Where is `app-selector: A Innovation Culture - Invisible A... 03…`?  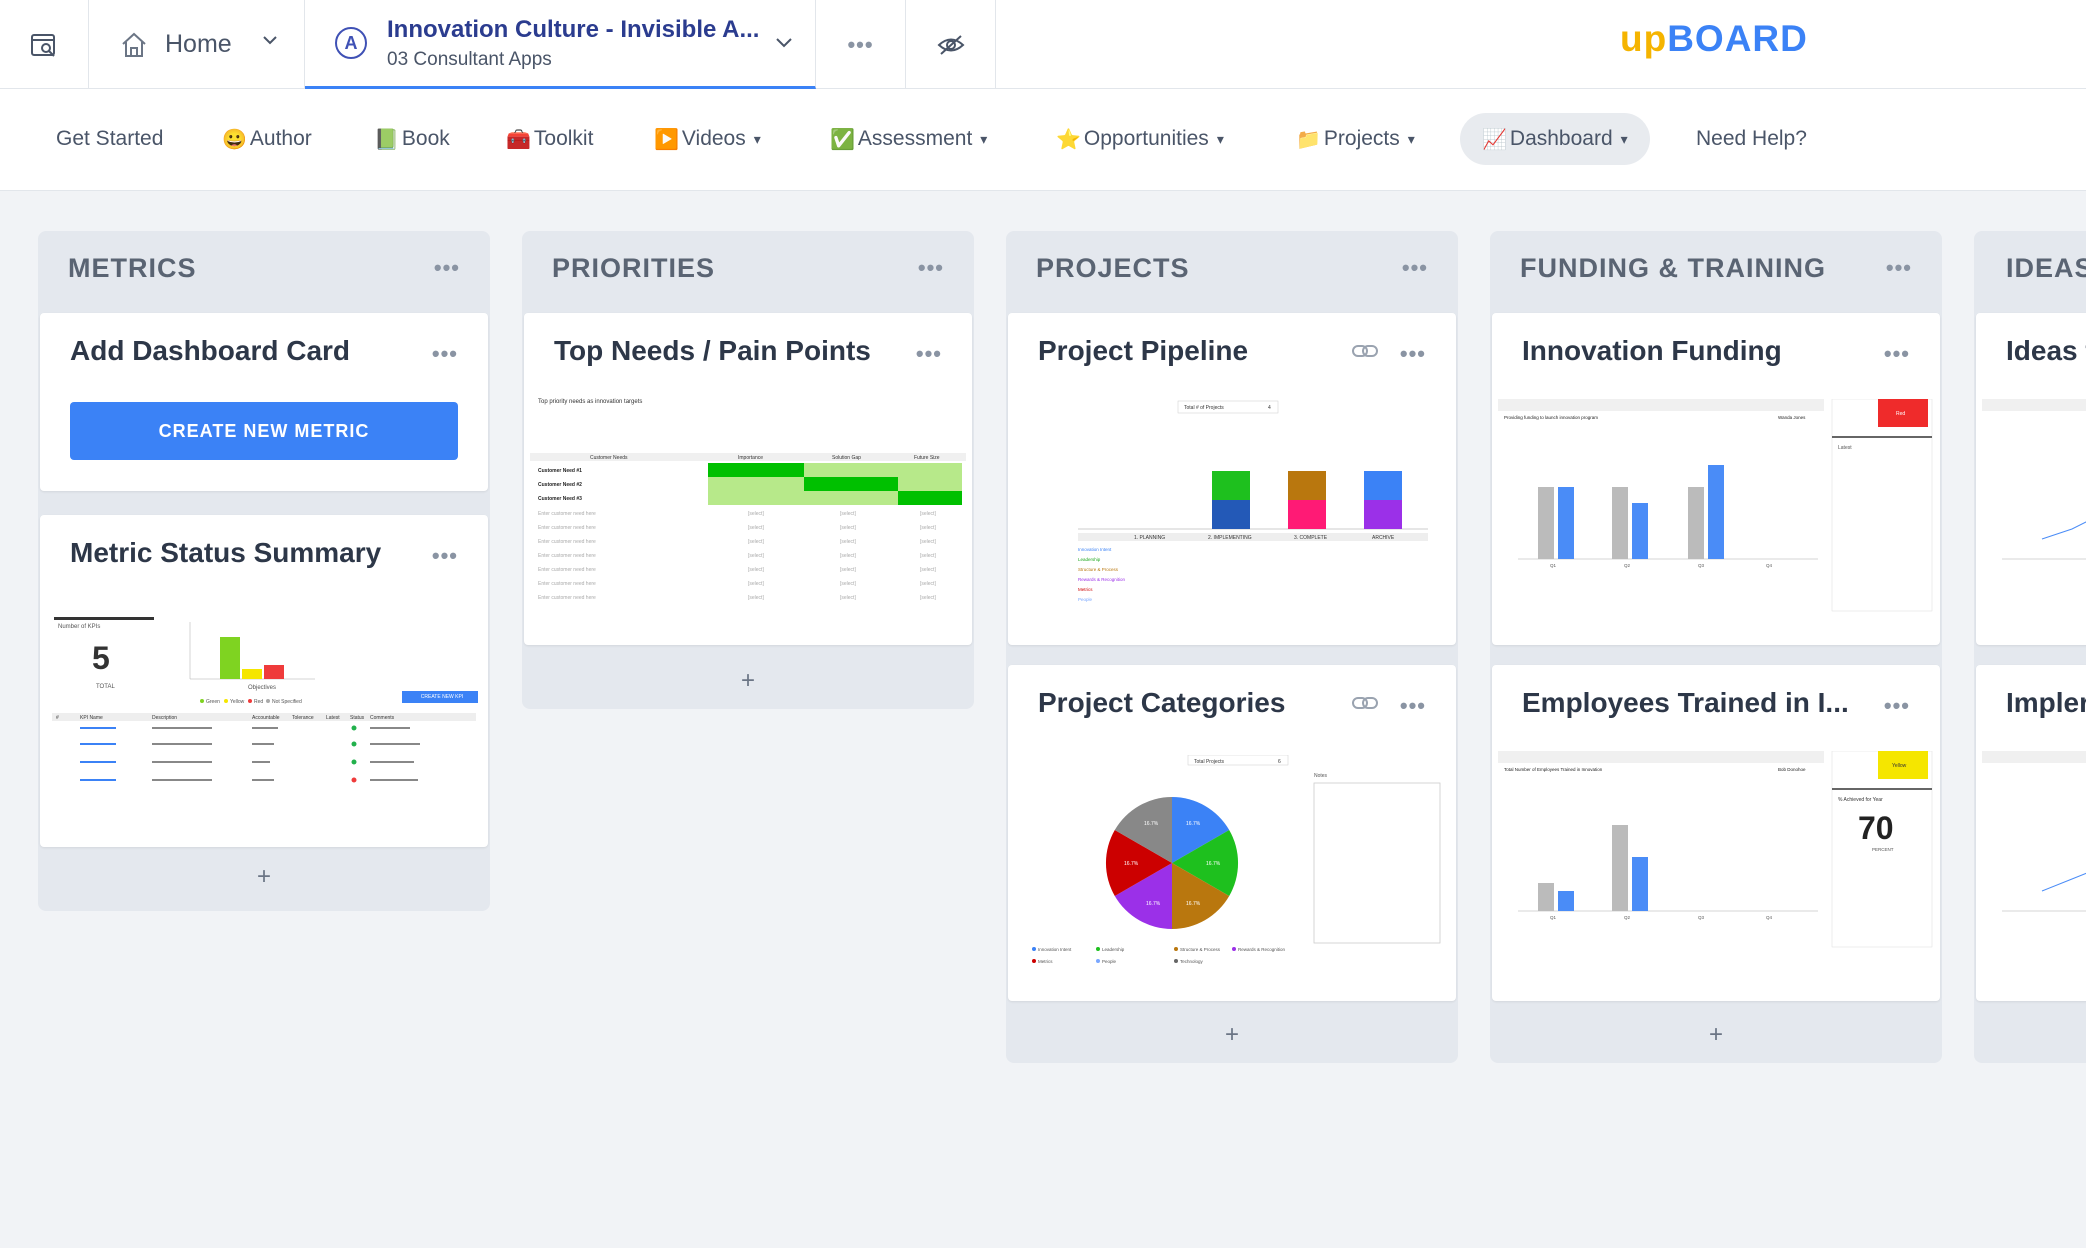
app-selector: A Innovation Culture - Invisible A... 03… is located at coordinates (560, 44).